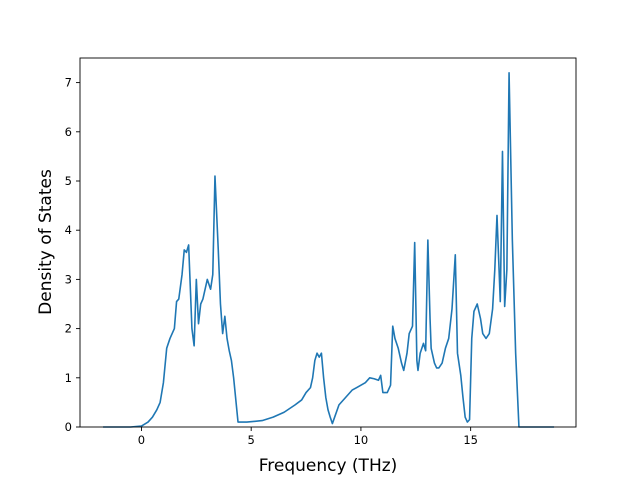 The height and width of the screenshot is (480, 640). I want to click on y-tick-label: 6, so click(68, 132).